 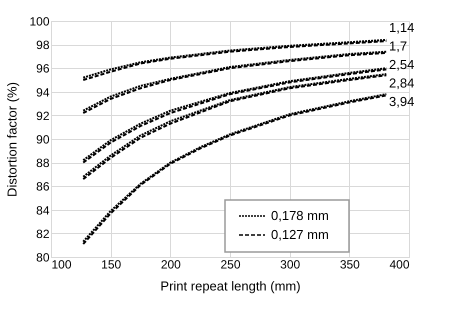 What do you see at coordinates (43, 92) in the screenshot?
I see `y-tick-label: 94` at bounding box center [43, 92].